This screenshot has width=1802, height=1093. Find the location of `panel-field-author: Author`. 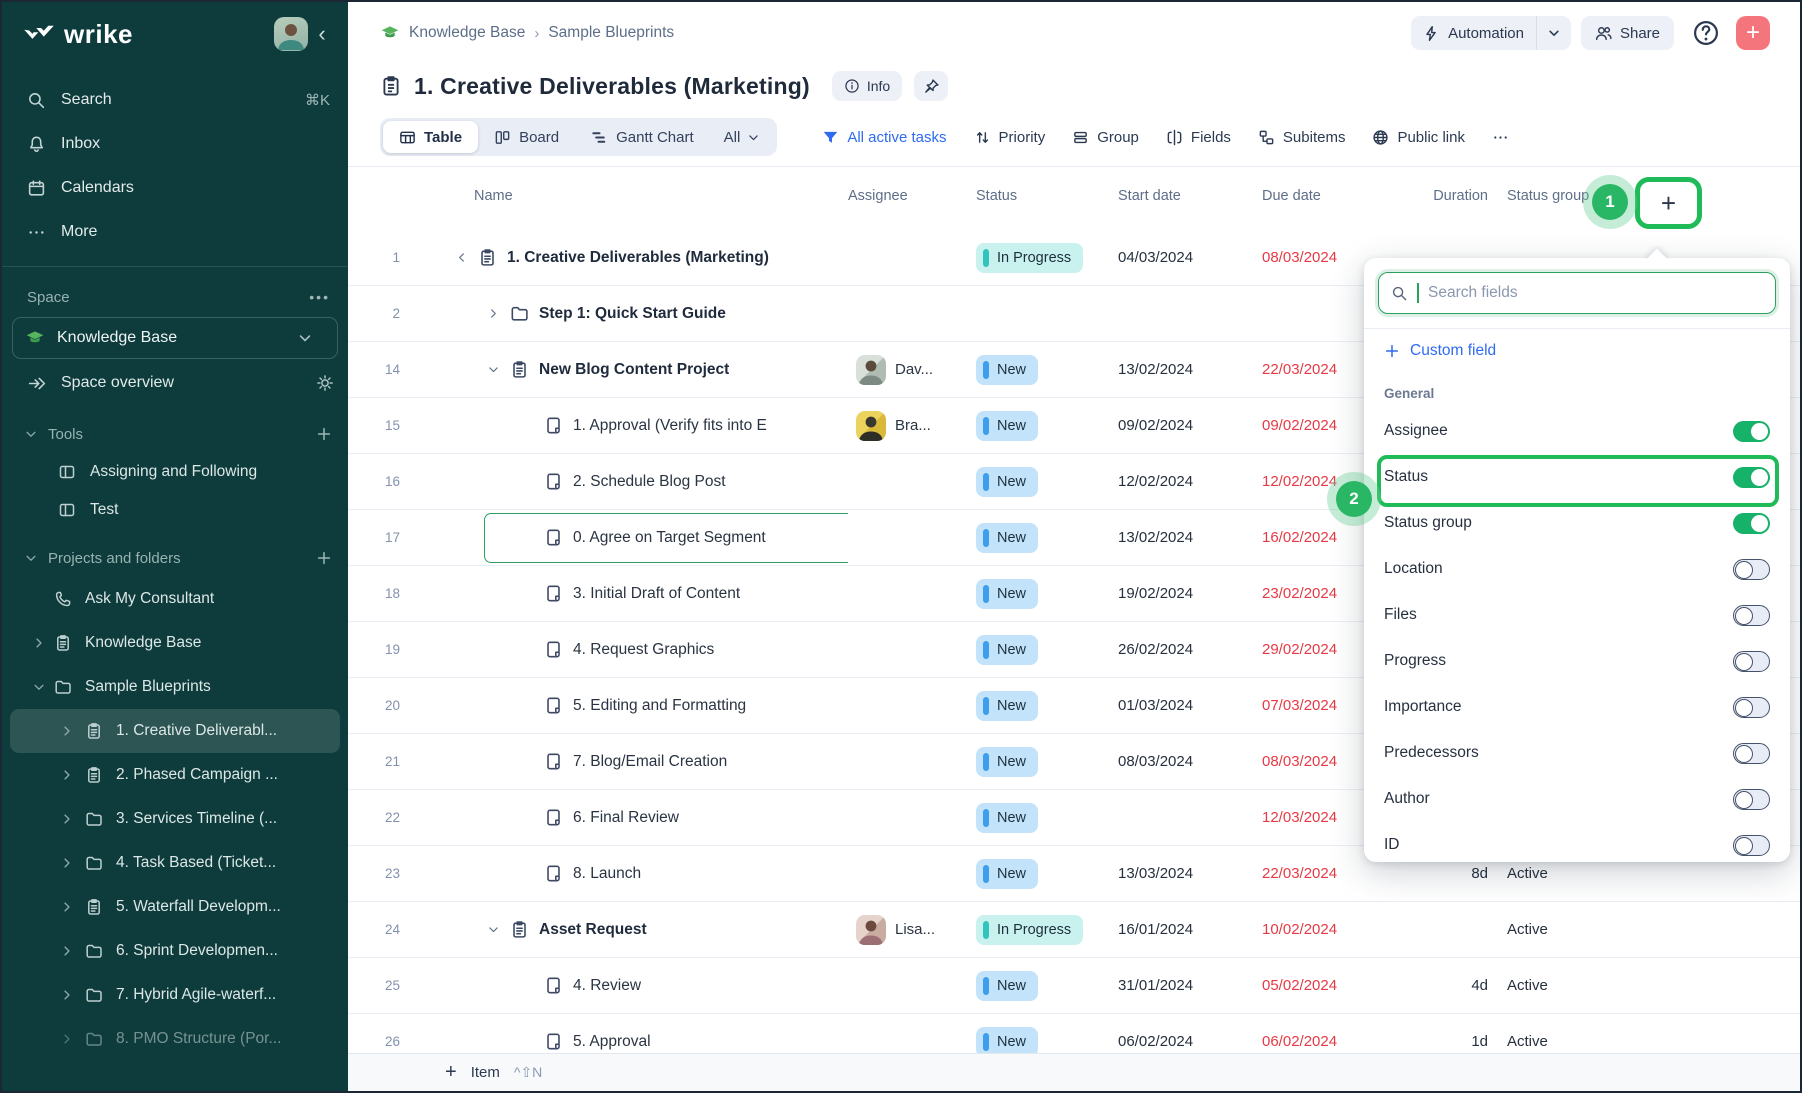

panel-field-author: Author is located at coordinates (1577, 799).